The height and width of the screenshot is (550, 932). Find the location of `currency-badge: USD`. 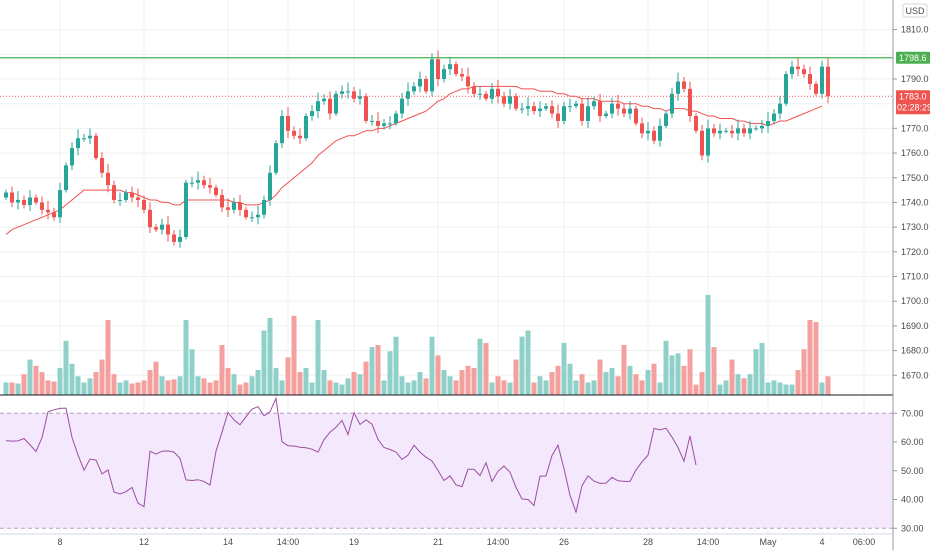

currency-badge: USD is located at coordinates (915, 10).